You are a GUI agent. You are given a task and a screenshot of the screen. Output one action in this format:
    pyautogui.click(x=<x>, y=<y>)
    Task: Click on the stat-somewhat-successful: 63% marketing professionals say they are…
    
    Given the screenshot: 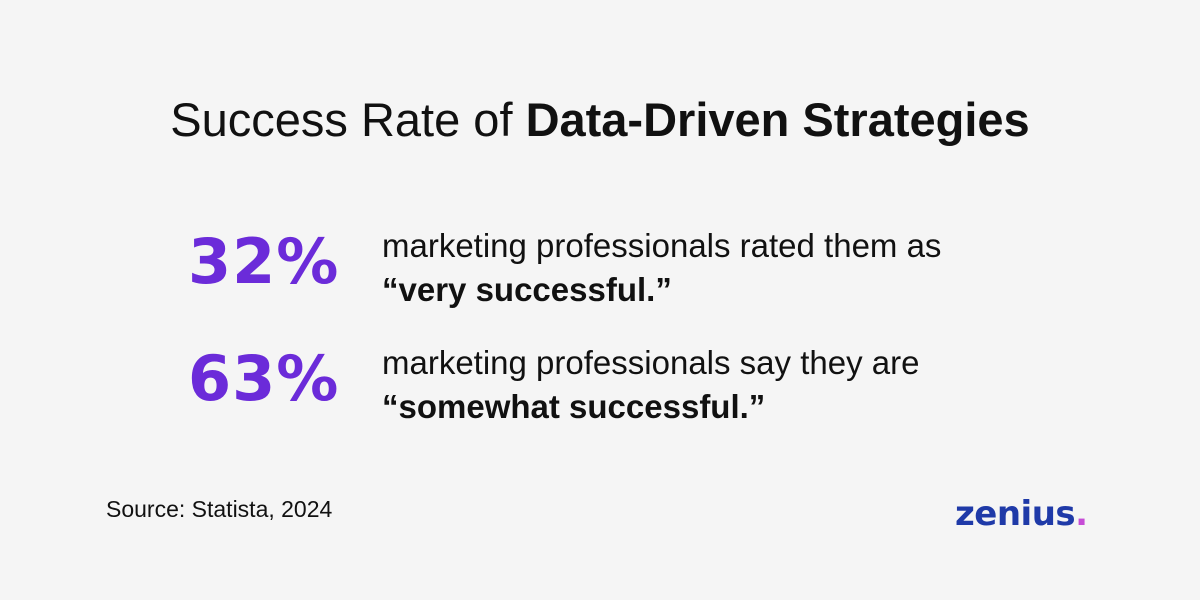 What is the action you would take?
    pyautogui.click(x=638, y=384)
    